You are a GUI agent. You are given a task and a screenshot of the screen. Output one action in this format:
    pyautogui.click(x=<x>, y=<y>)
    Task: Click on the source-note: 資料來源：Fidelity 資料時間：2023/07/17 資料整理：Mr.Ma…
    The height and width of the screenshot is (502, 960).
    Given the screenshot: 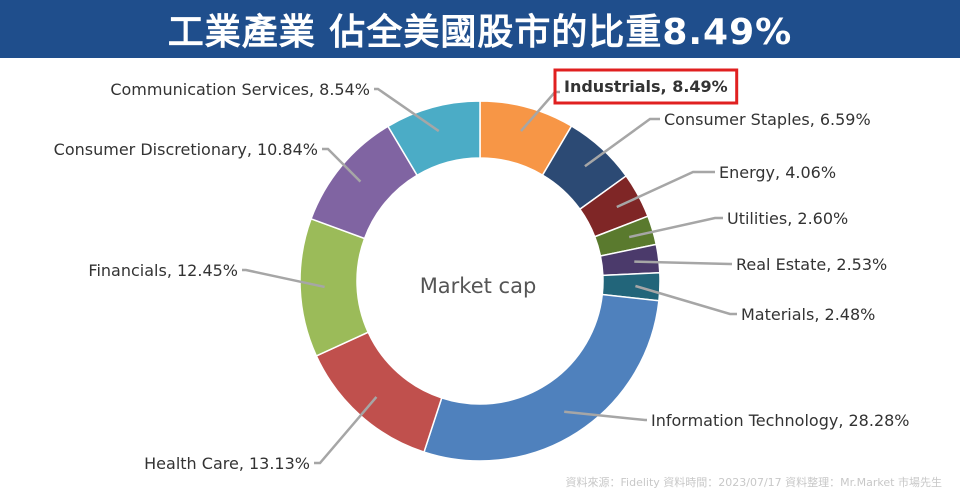 What is the action you would take?
    pyautogui.click(x=754, y=482)
    